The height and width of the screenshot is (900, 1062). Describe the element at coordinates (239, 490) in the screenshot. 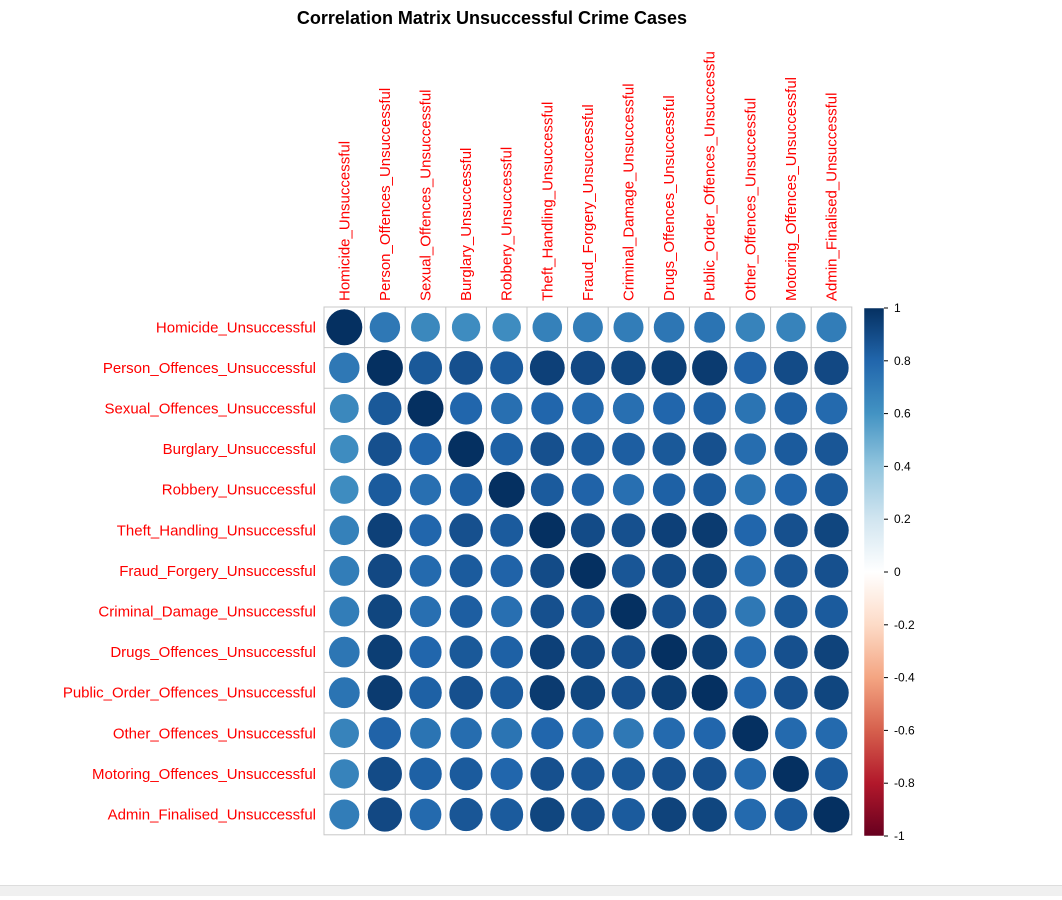

I see `row-label: Robbery_Unsuccessful` at that location.